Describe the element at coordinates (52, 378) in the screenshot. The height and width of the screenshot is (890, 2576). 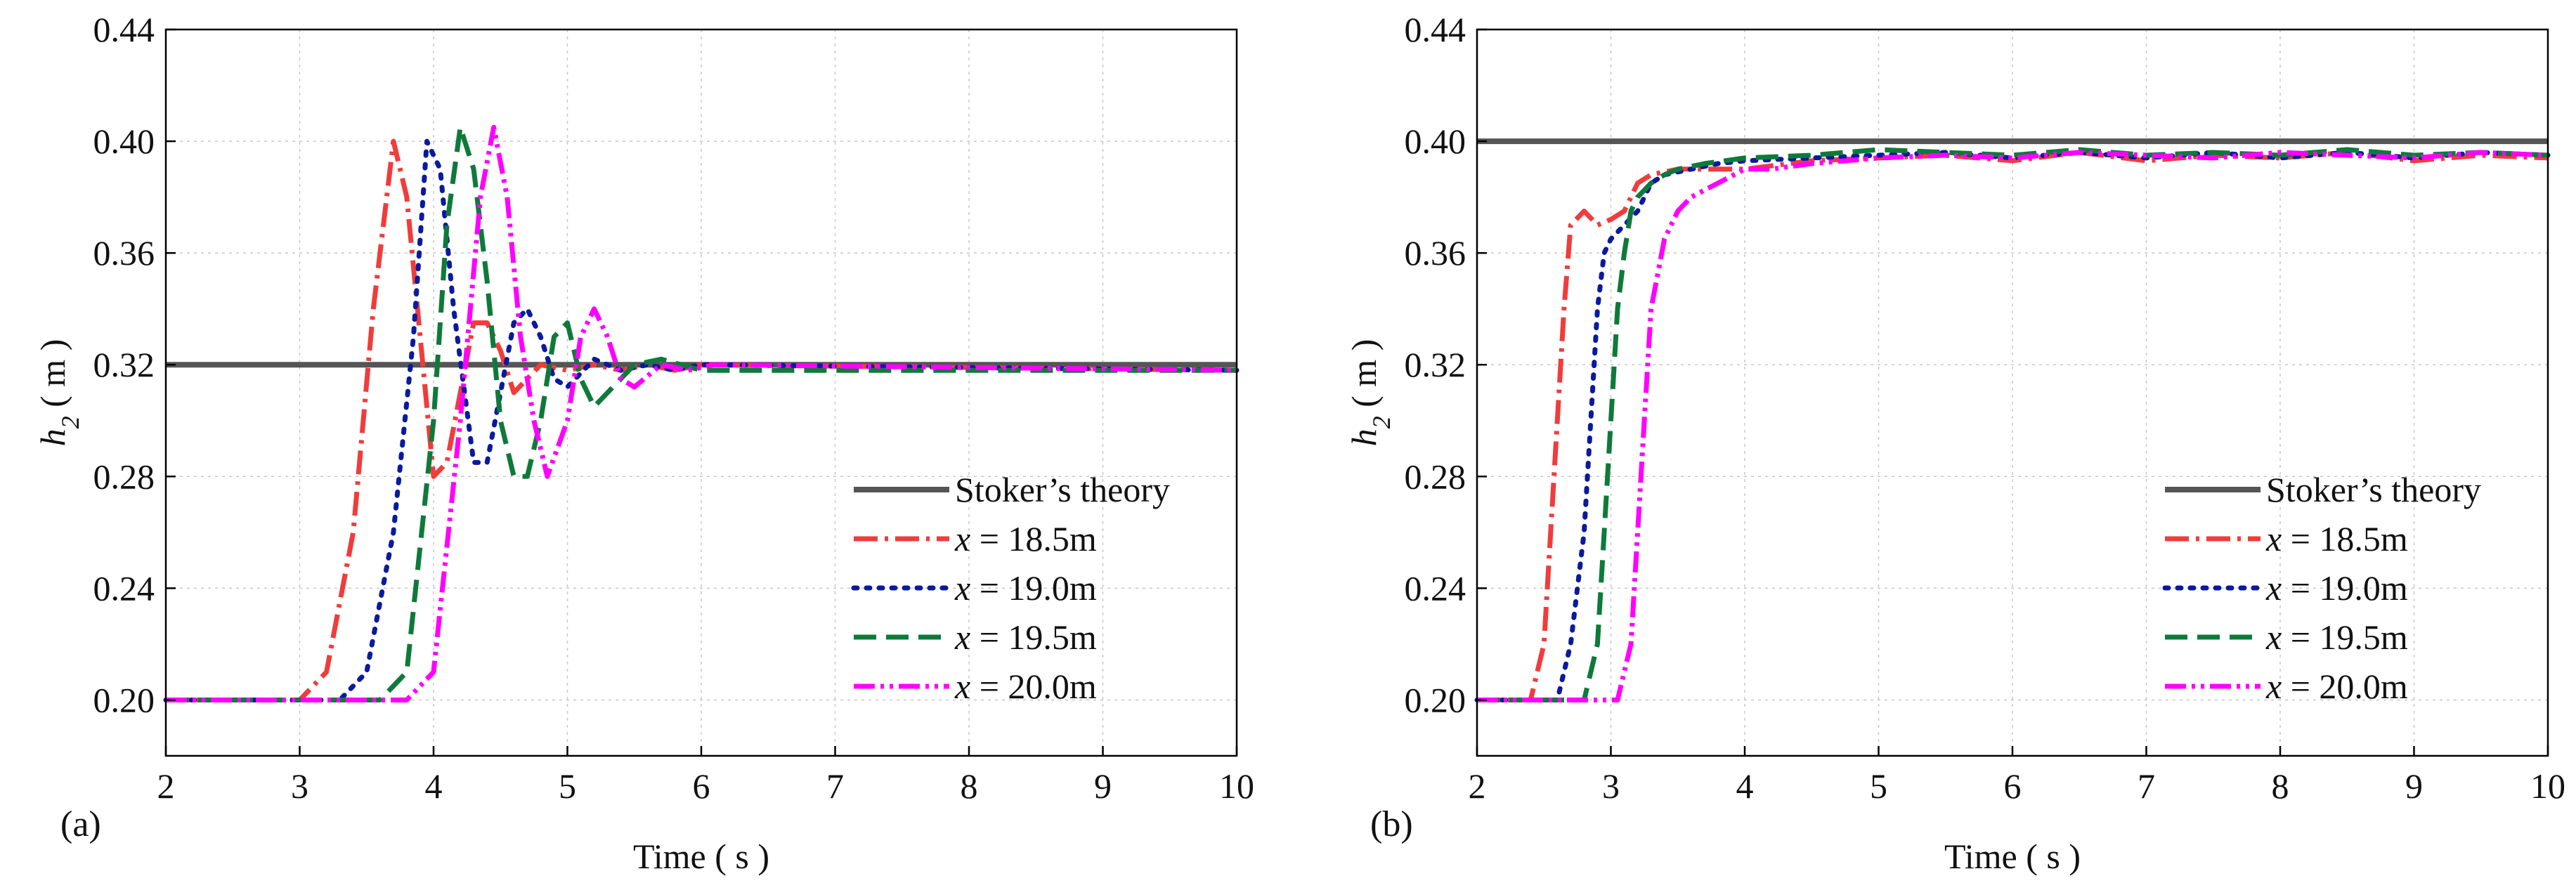
I see `y-axis-title-unit-a: ( m )` at that location.